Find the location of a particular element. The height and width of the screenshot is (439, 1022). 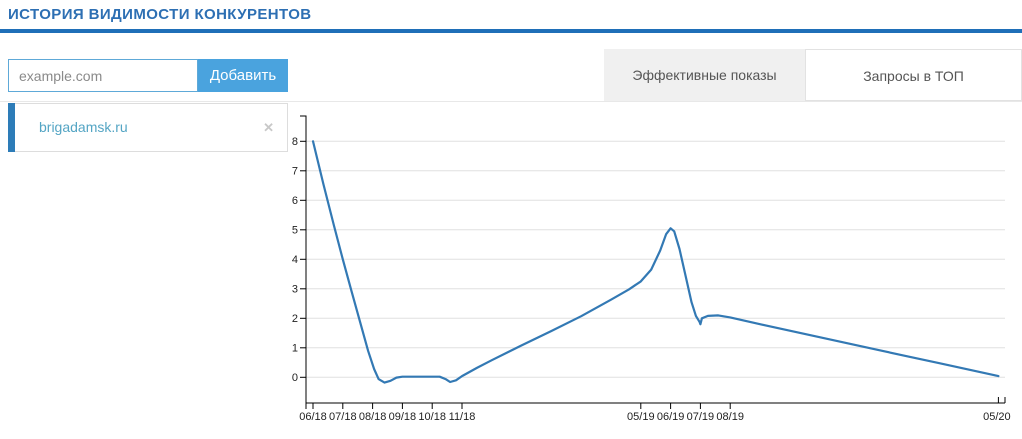

y-tick-label: 0 is located at coordinates (295, 378).